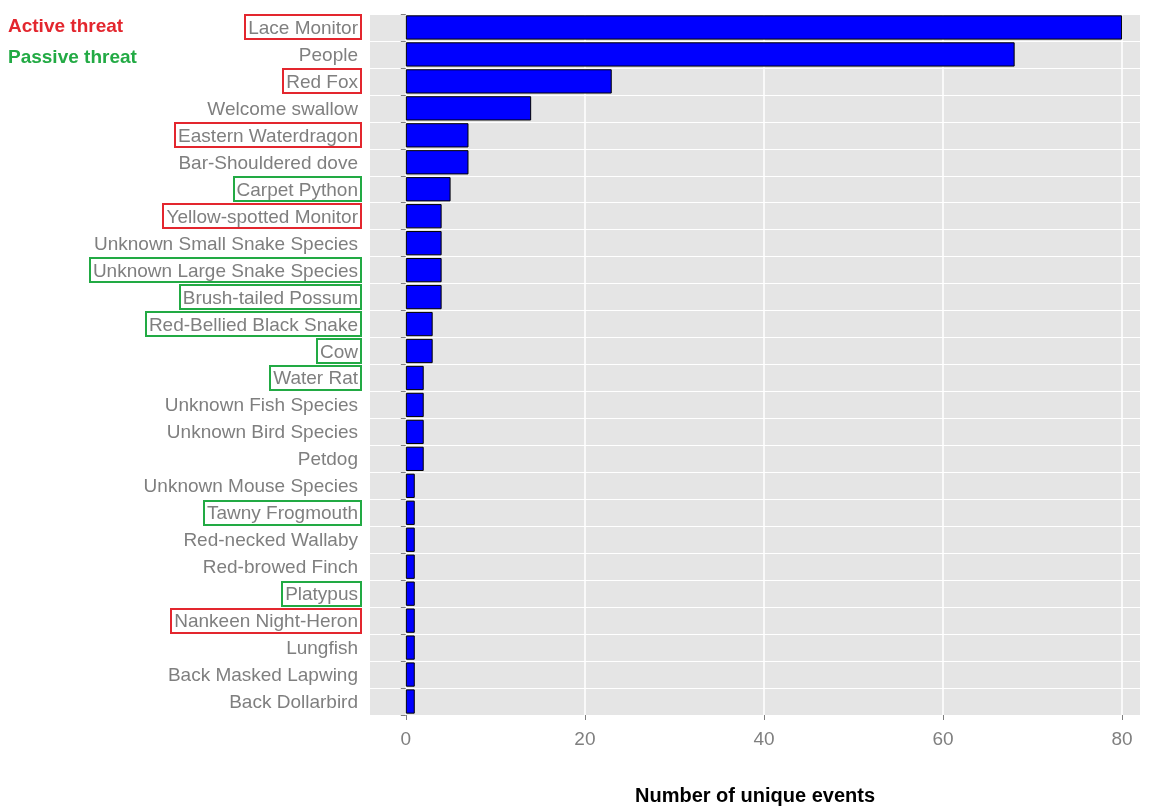  What do you see at coordinates (271, 540) in the screenshot?
I see `y-tick-label: Red-necked Wallaby` at bounding box center [271, 540].